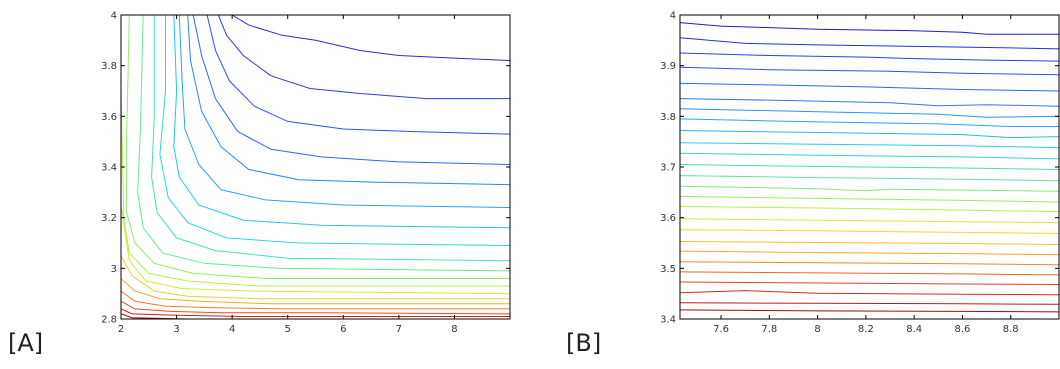 This screenshot has width=1060, height=369. What do you see at coordinates (114, 269) in the screenshot?
I see `y-tick-label: 3` at bounding box center [114, 269].